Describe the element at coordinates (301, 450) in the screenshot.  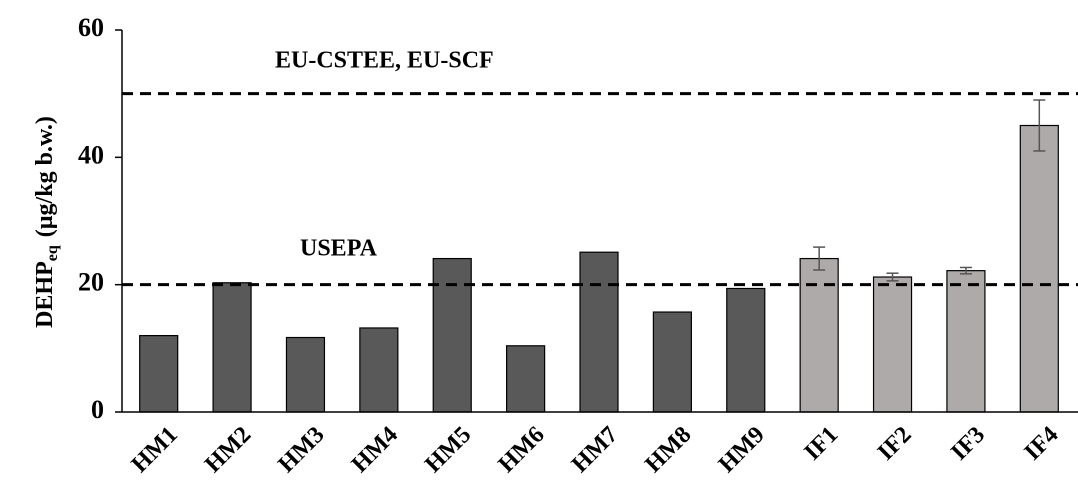
I see `x-tick-label: HM3` at that location.